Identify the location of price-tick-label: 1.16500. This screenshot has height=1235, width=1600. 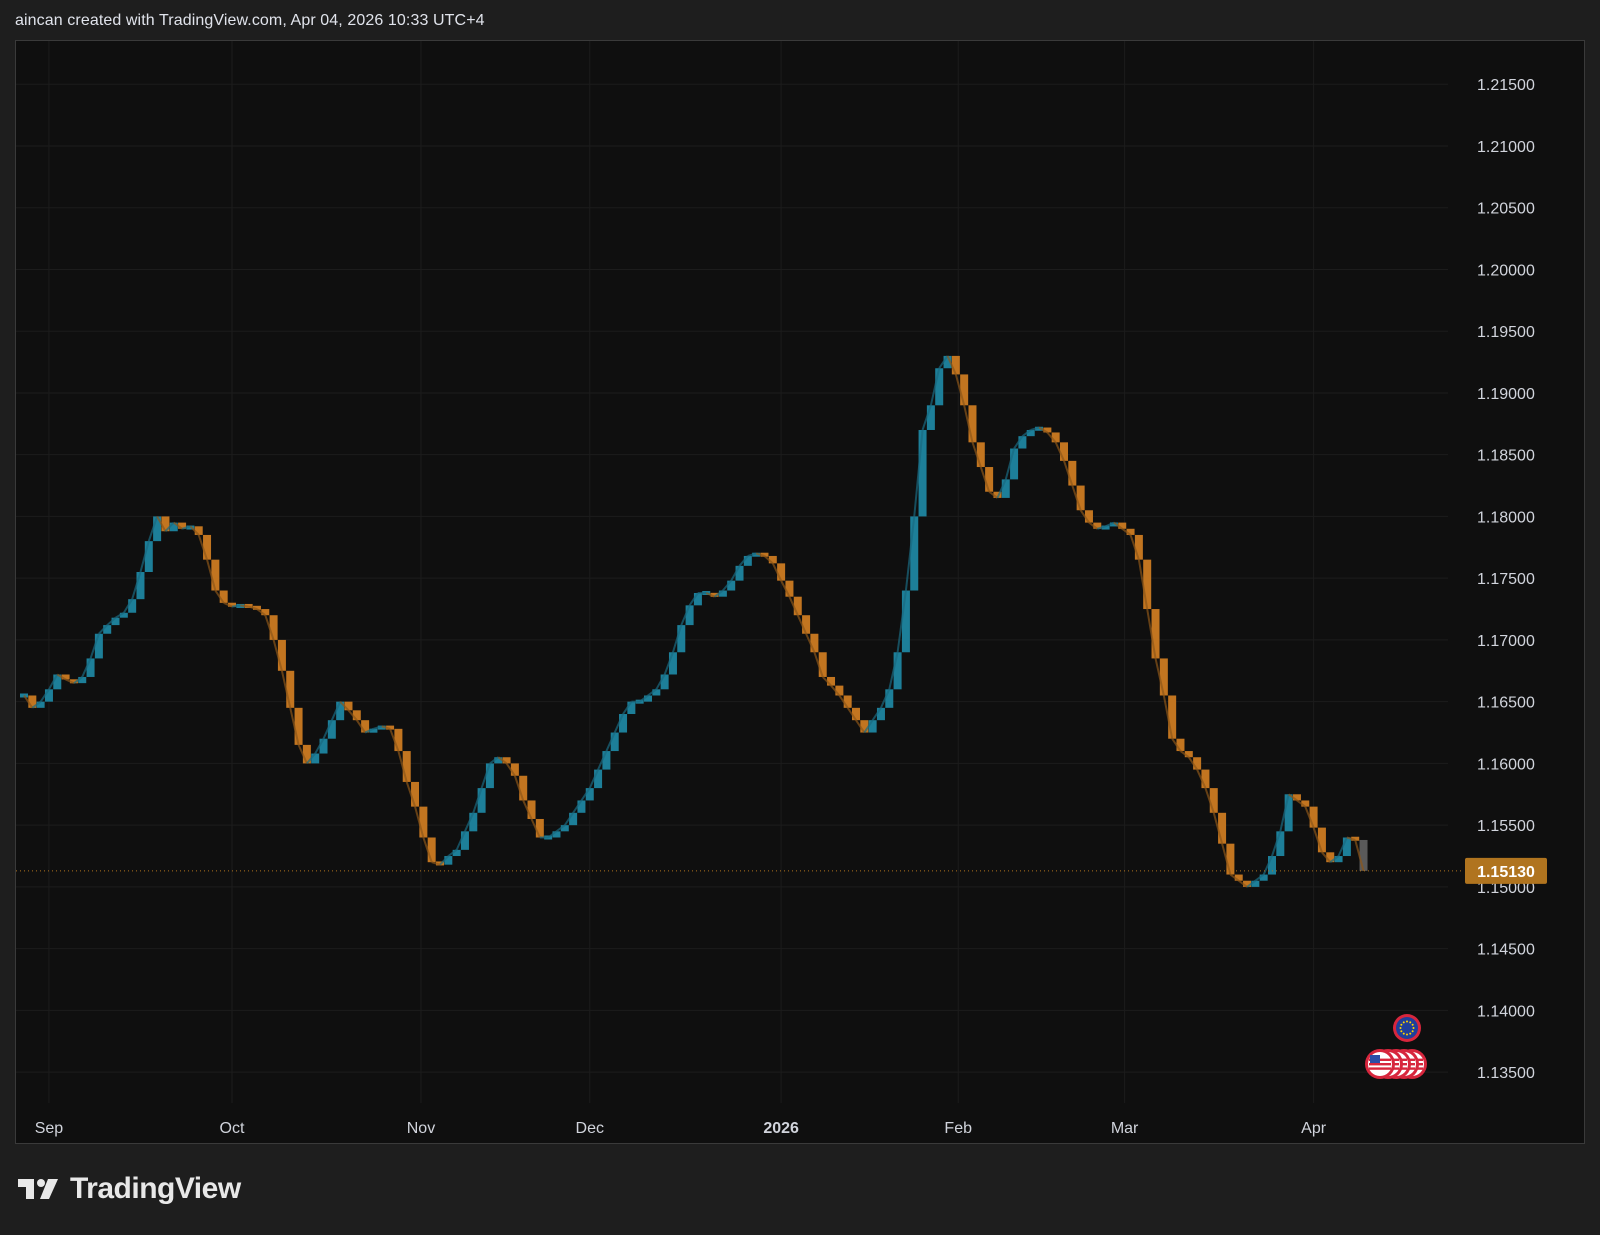
(1506, 703).